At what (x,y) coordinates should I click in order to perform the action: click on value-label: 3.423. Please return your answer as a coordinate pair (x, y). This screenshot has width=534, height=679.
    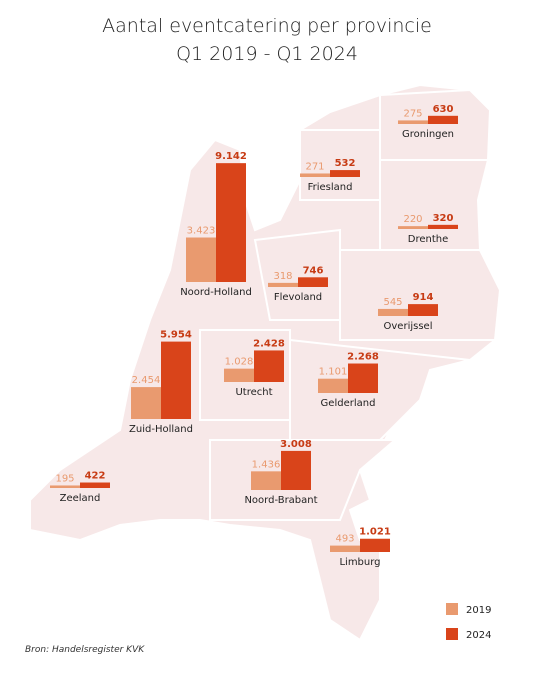
    Looking at the image, I should click on (201, 231).